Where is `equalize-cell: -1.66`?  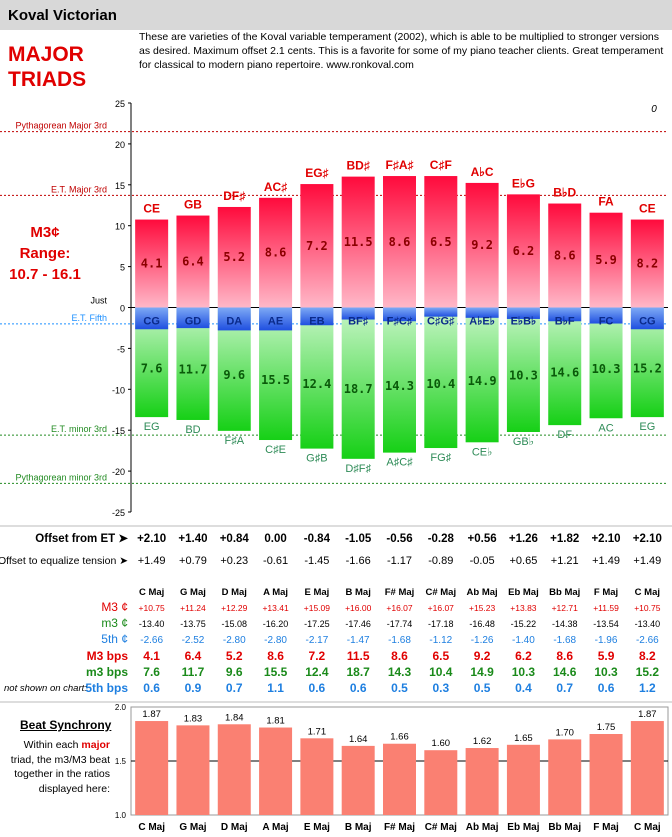 equalize-cell: -1.66 is located at coordinates (358, 561).